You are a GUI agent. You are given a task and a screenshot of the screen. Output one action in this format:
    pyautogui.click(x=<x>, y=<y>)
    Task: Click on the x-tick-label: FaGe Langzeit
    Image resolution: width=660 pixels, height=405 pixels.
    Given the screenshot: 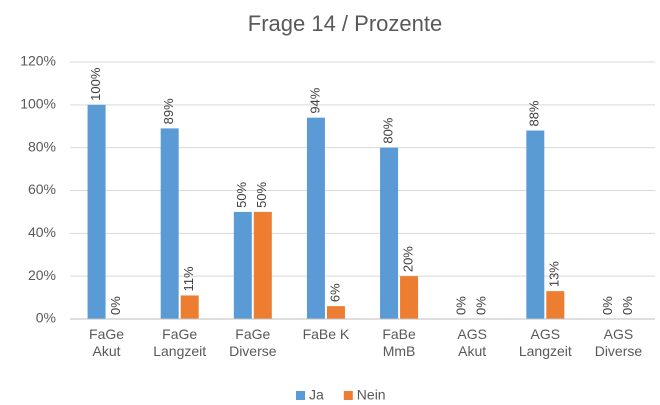 What is the action you would take?
    pyautogui.click(x=180, y=342)
    